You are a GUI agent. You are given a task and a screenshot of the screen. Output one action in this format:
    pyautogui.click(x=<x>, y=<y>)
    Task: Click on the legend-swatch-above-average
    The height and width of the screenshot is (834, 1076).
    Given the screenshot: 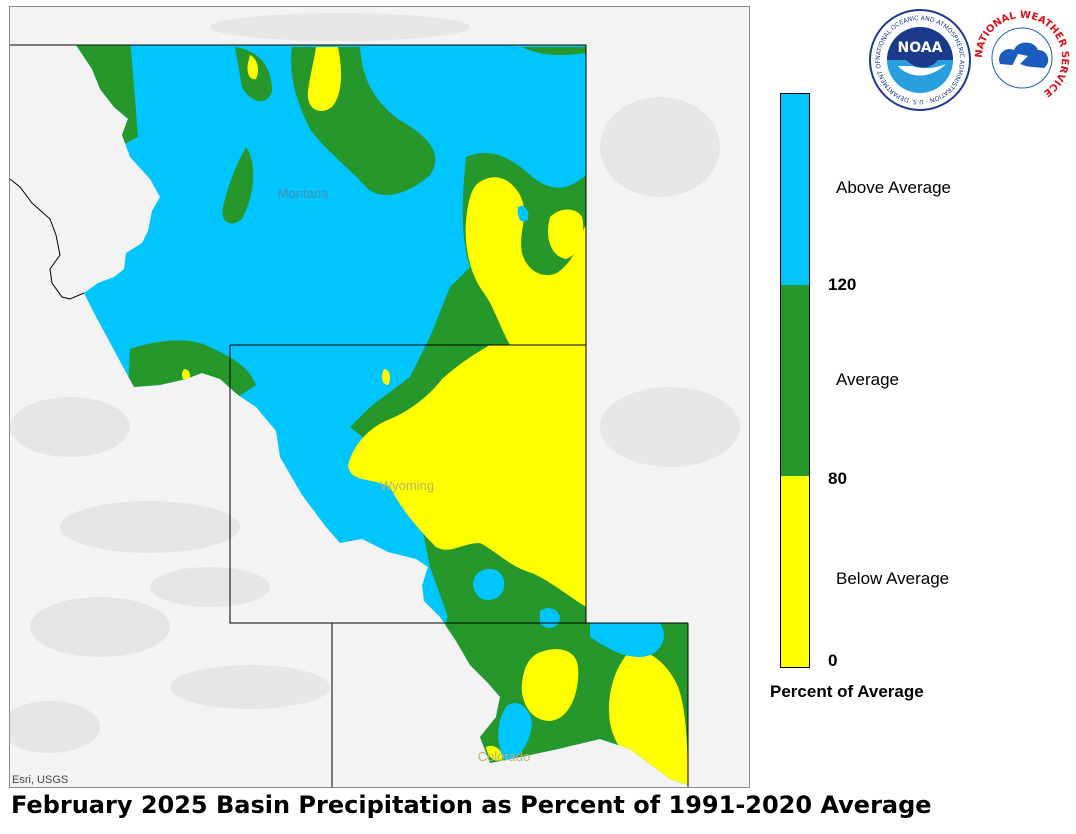 What is the action you would take?
    pyautogui.click(x=795, y=189)
    